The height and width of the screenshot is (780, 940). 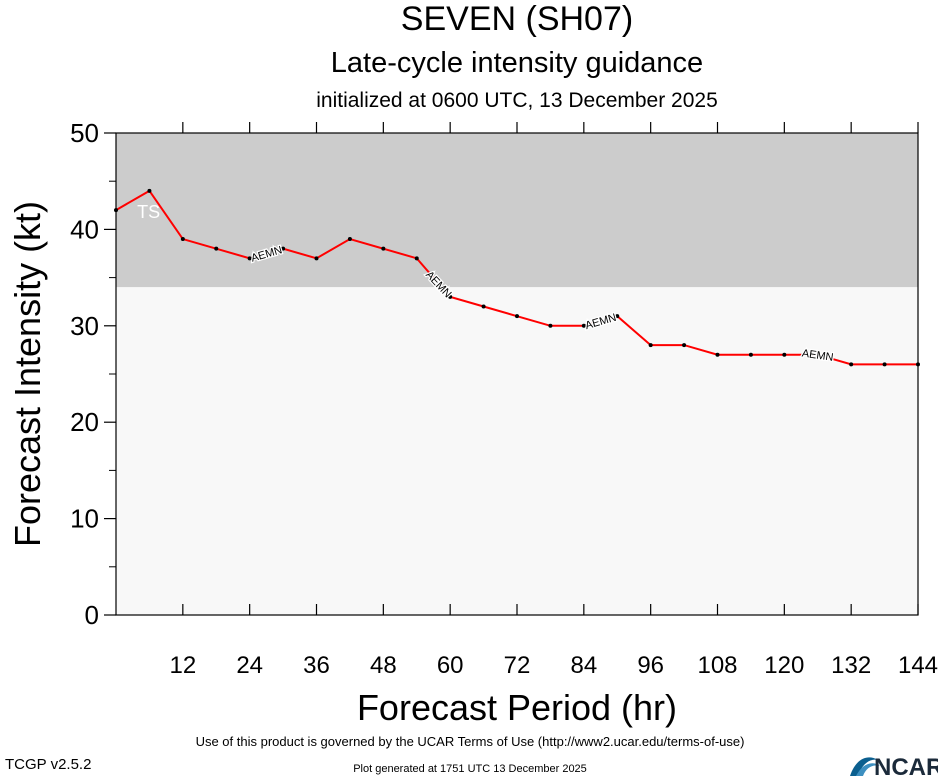 What do you see at coordinates (84, 422) in the screenshot?
I see `y-tick-label: 20` at bounding box center [84, 422].